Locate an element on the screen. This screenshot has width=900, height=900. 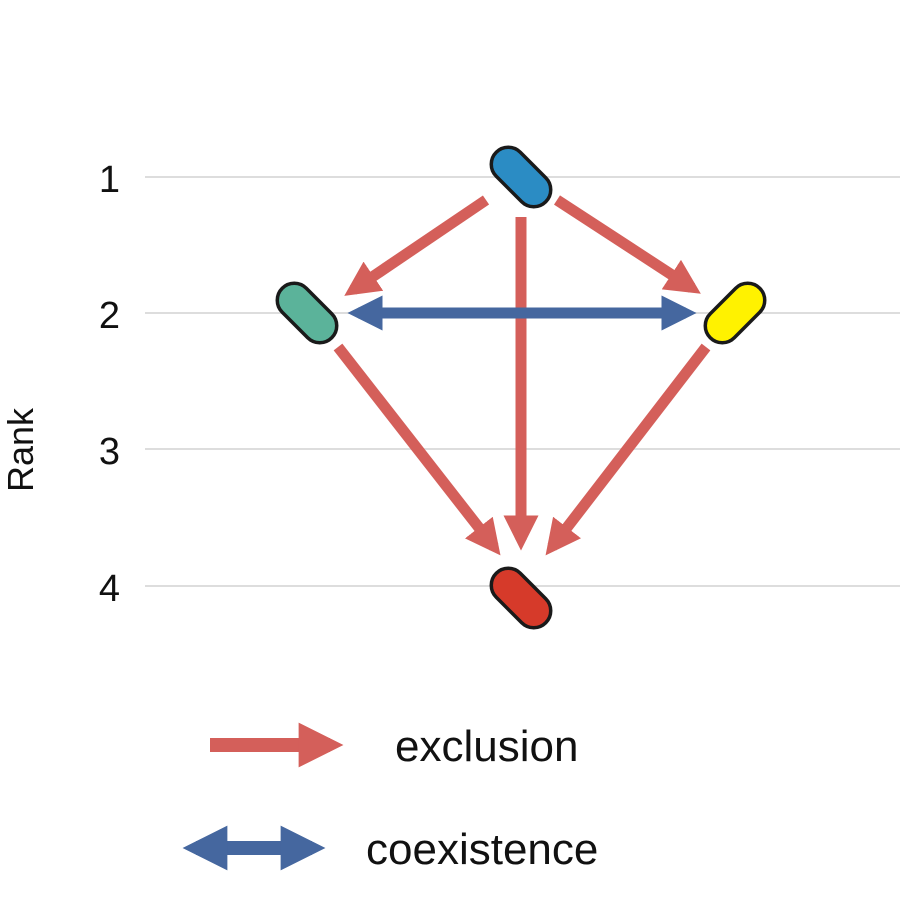
tick-label-3: 3 is located at coordinates (109, 452).